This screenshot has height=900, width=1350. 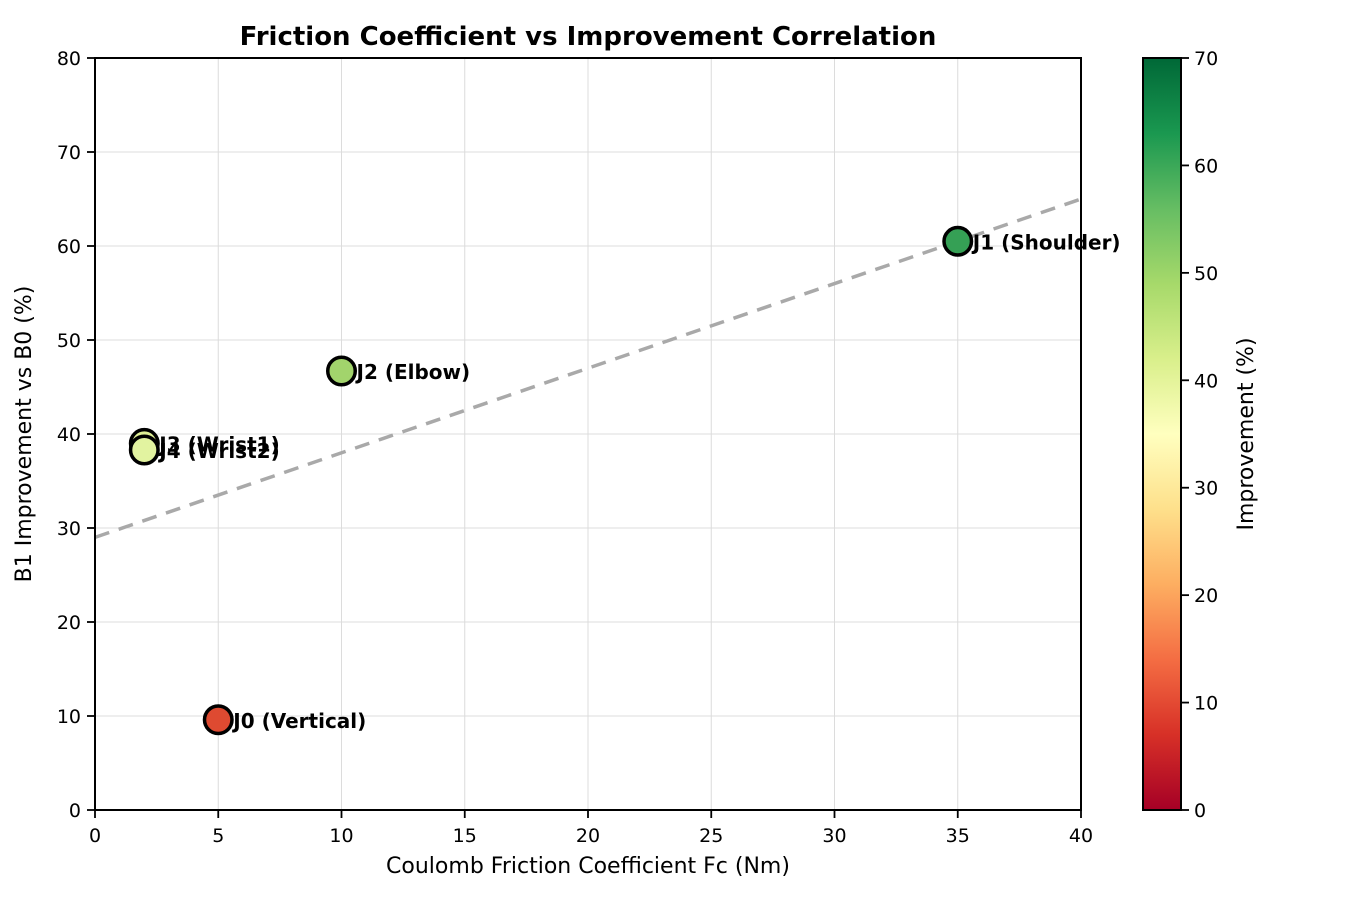 What do you see at coordinates (588, 836) in the screenshot?
I see `x-tick-label: 20` at bounding box center [588, 836].